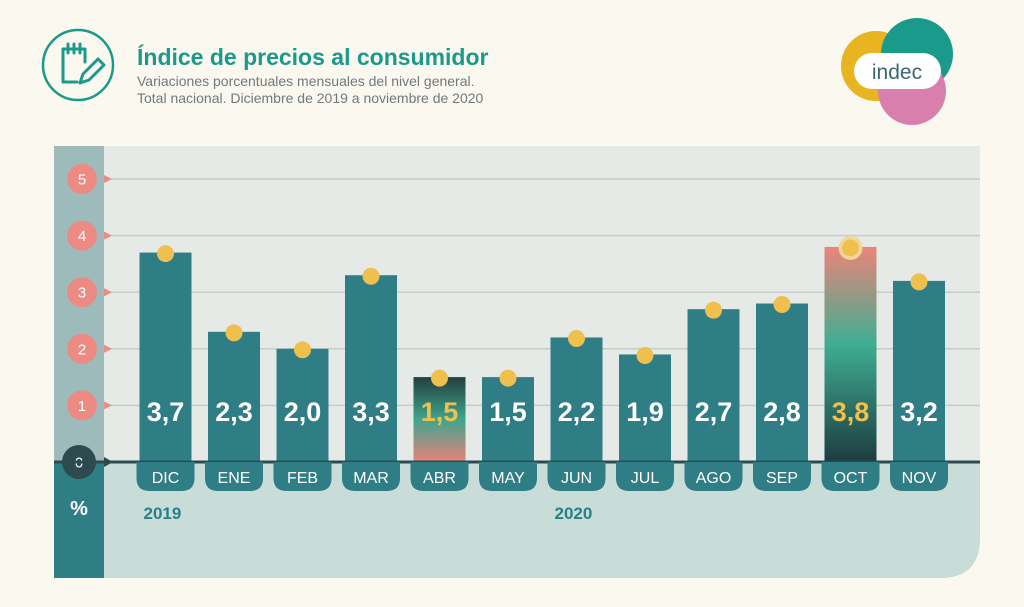 This screenshot has height=607, width=1024. I want to click on bar-jun, so click(576, 399).